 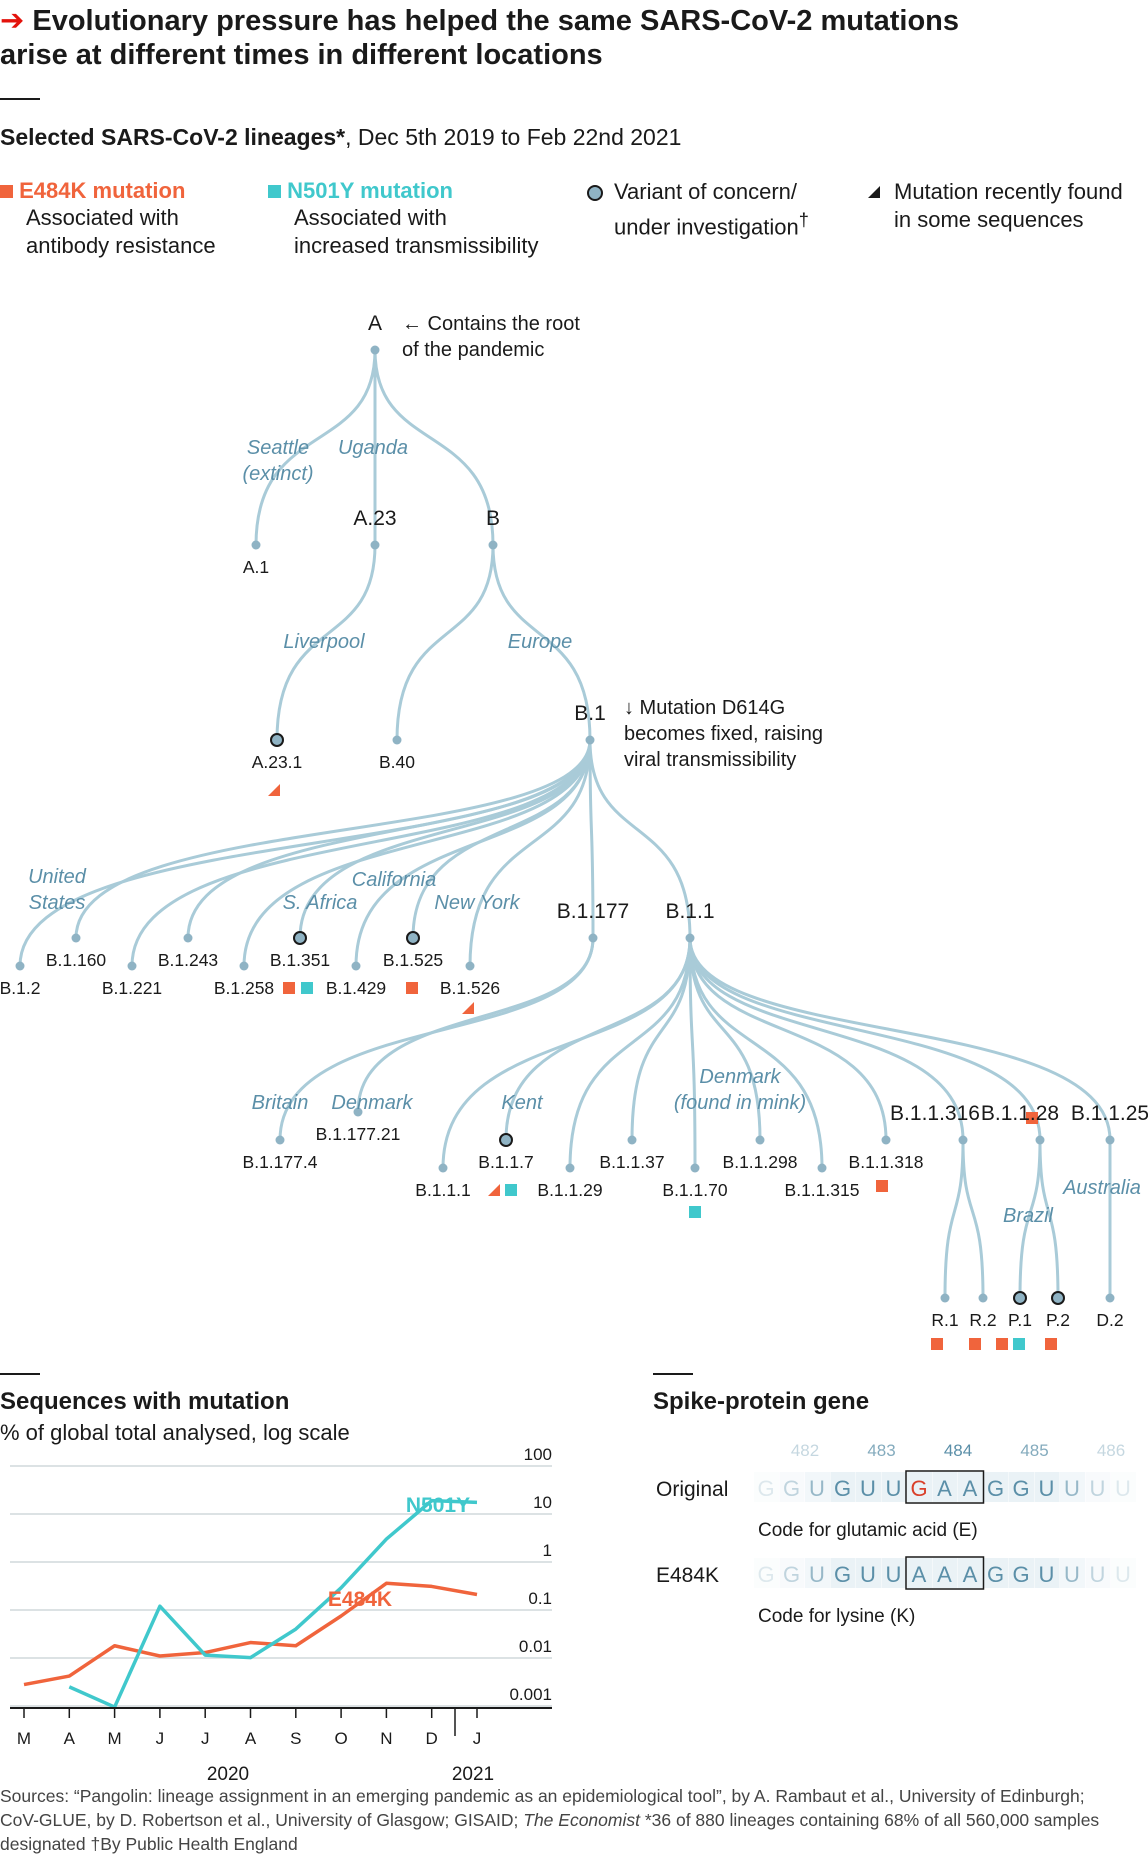 I want to click on tree-branch-B1243, so click(x=389, y=839).